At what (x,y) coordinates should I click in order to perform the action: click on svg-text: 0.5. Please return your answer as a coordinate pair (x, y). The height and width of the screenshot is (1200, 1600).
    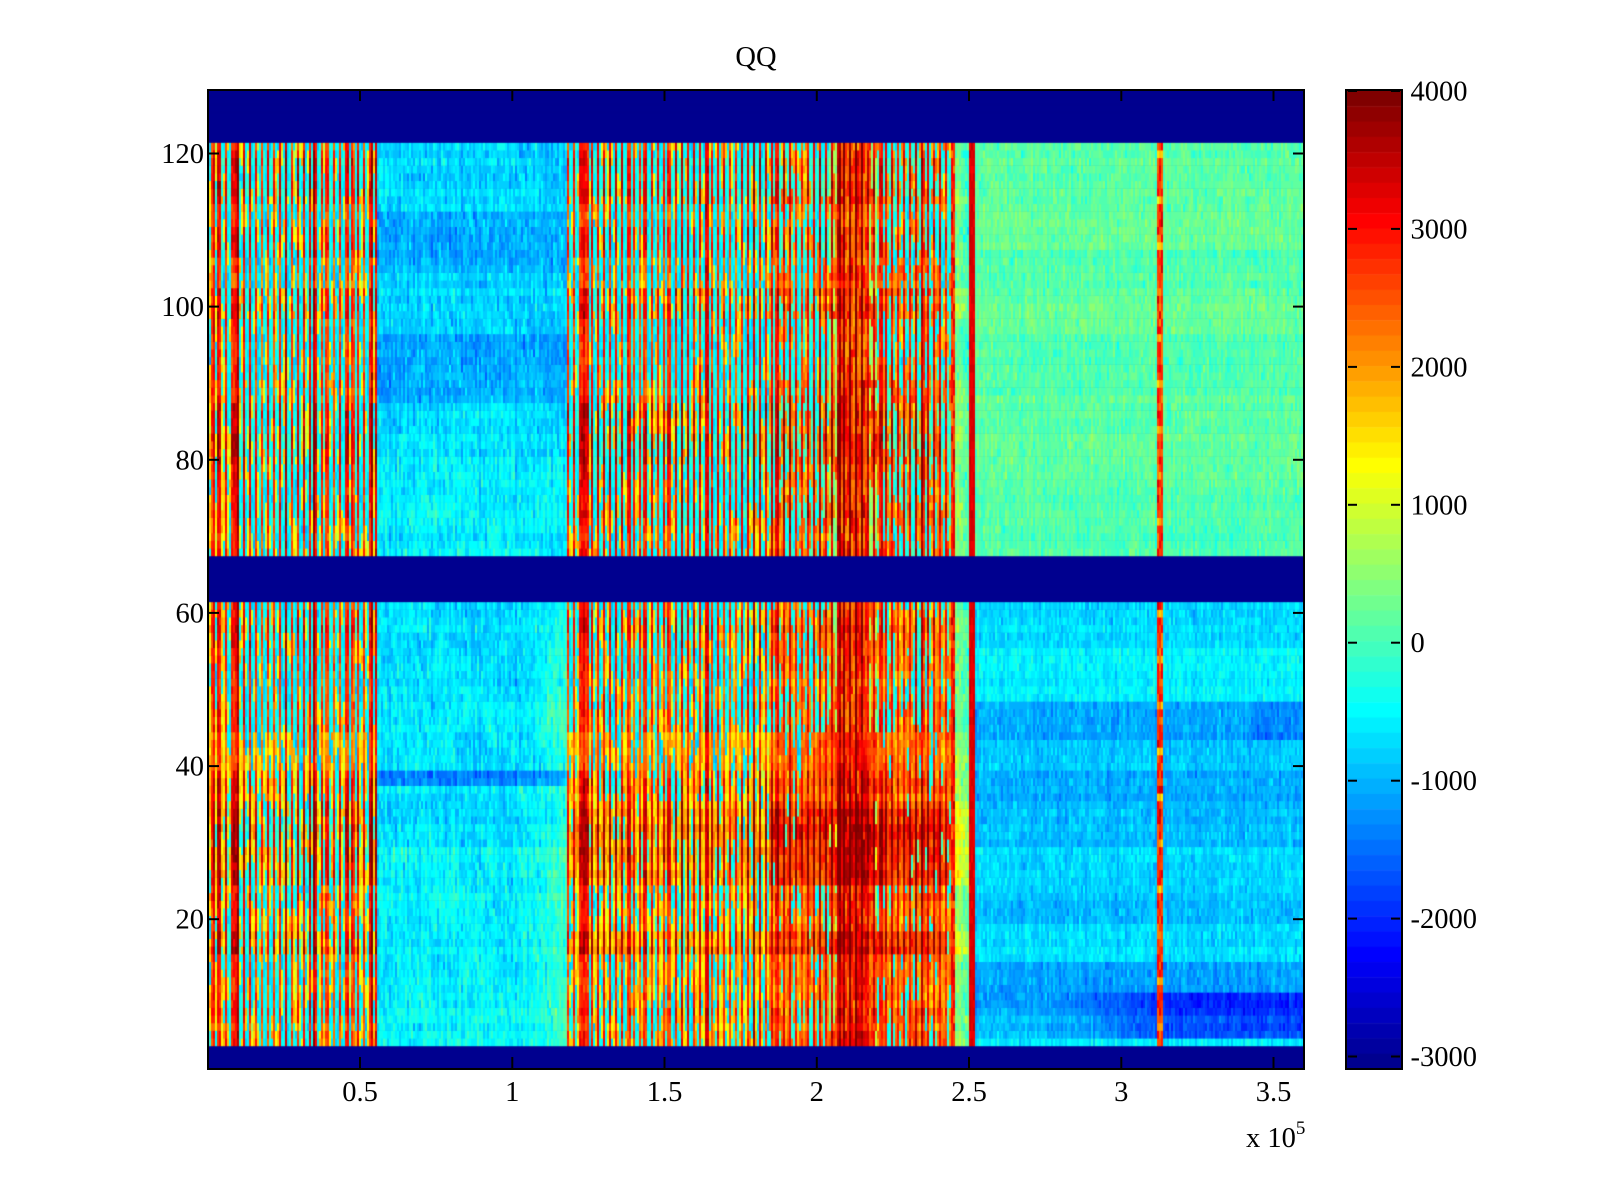
    Looking at the image, I should click on (360, 1092).